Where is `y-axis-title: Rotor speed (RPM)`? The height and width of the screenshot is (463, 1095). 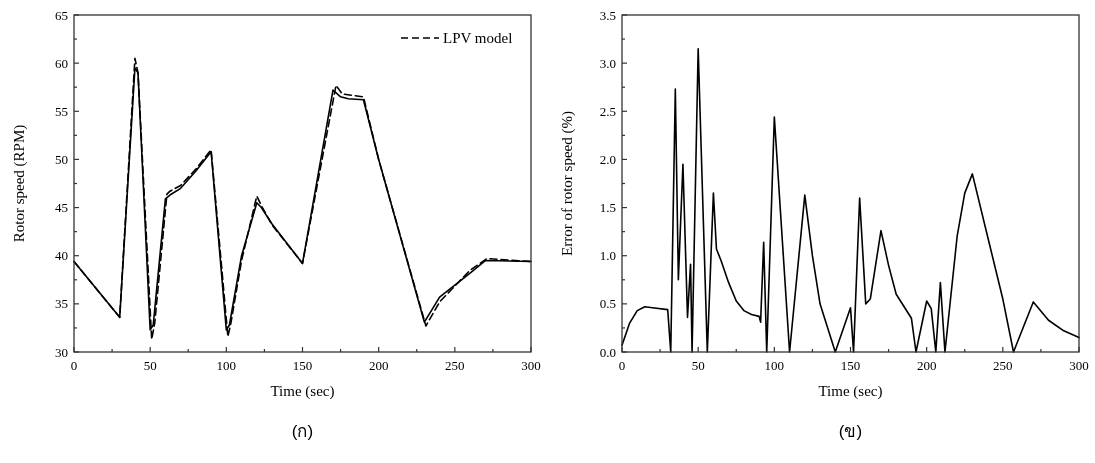
y-axis-title: Rotor speed (RPM) is located at coordinates (19, 183).